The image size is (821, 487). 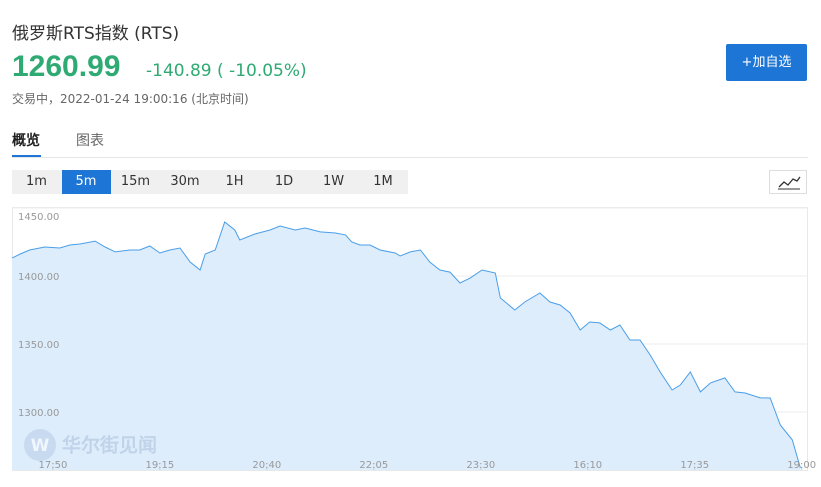 I want to click on interval-button: 1D, so click(x=284, y=181).